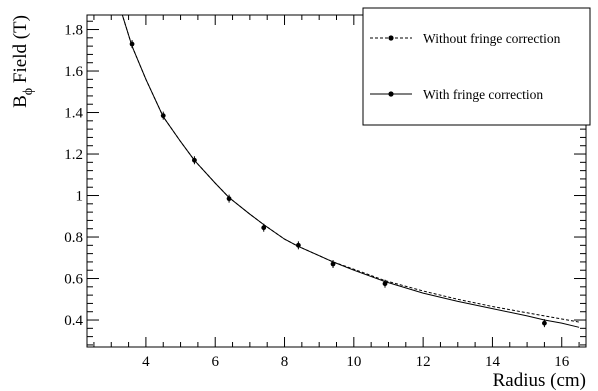  Describe the element at coordinates (285, 362) in the screenshot. I see `x-tick-label: 8` at that location.